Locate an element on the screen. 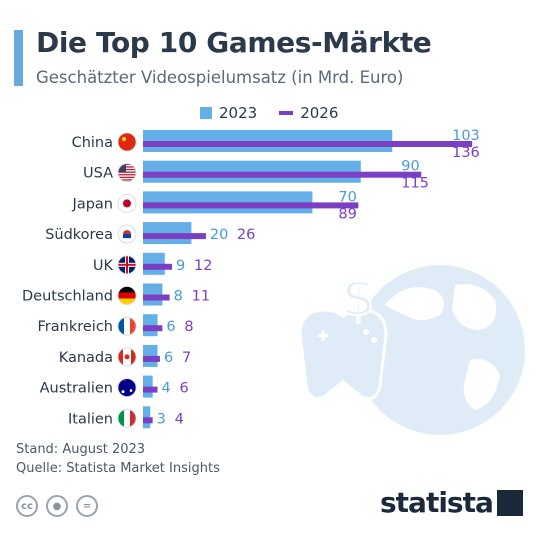  title-accent-bar is located at coordinates (18, 58).